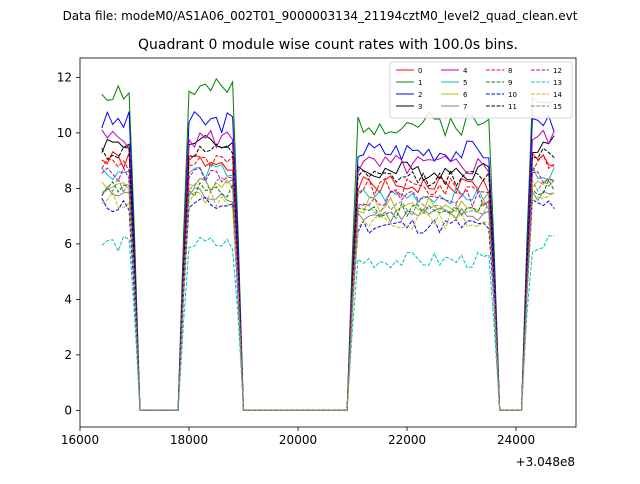  I want to click on y-tick-label: 12, so click(64, 77).